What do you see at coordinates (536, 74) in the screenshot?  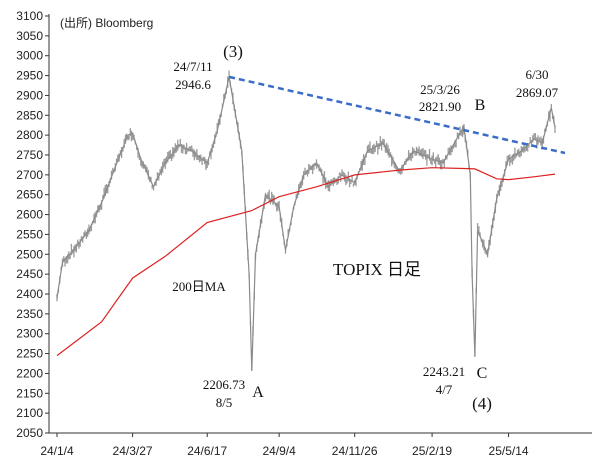 I see `annotation-last-date: 6/30` at bounding box center [536, 74].